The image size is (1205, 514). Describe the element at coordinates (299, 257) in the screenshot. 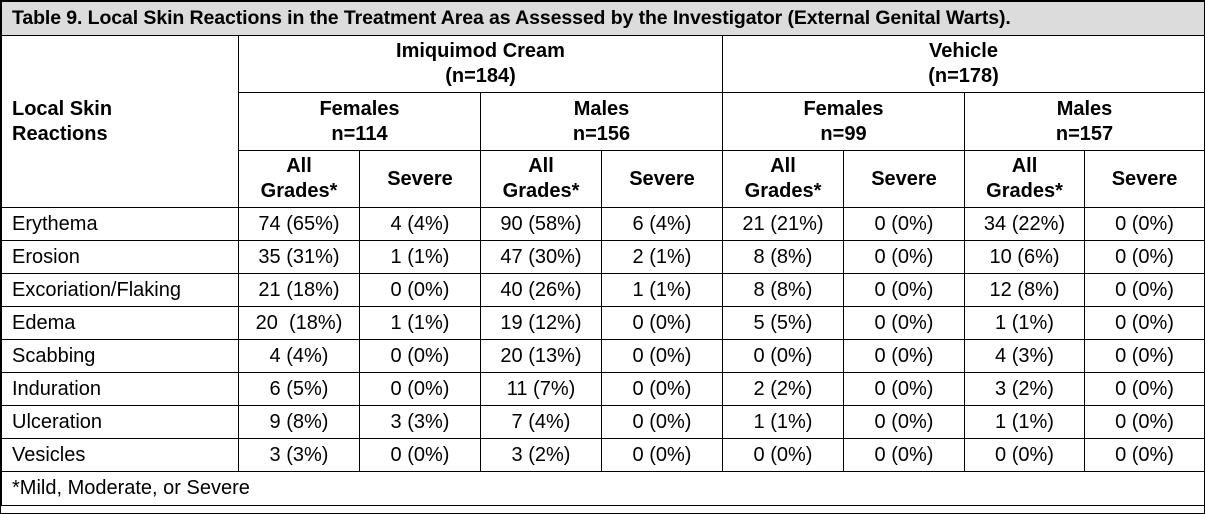

I see `table-cell: 35 (31%)` at that location.